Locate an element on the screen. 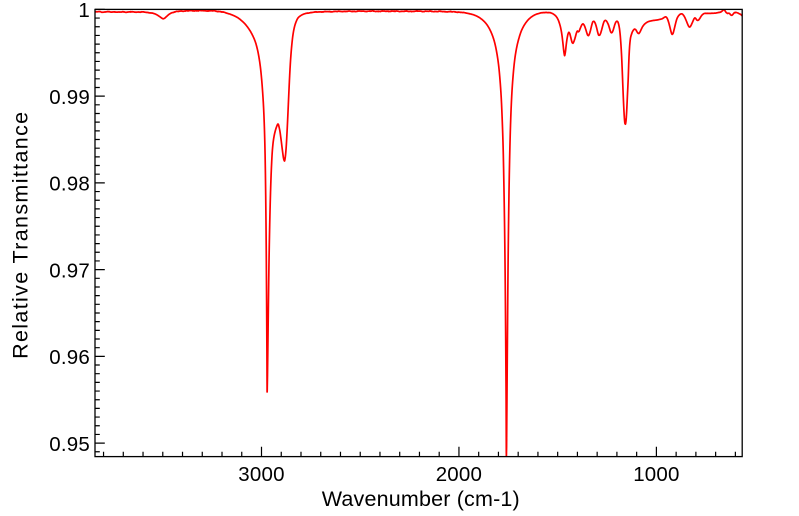  svg-text: 0.99 is located at coordinates (69, 97).